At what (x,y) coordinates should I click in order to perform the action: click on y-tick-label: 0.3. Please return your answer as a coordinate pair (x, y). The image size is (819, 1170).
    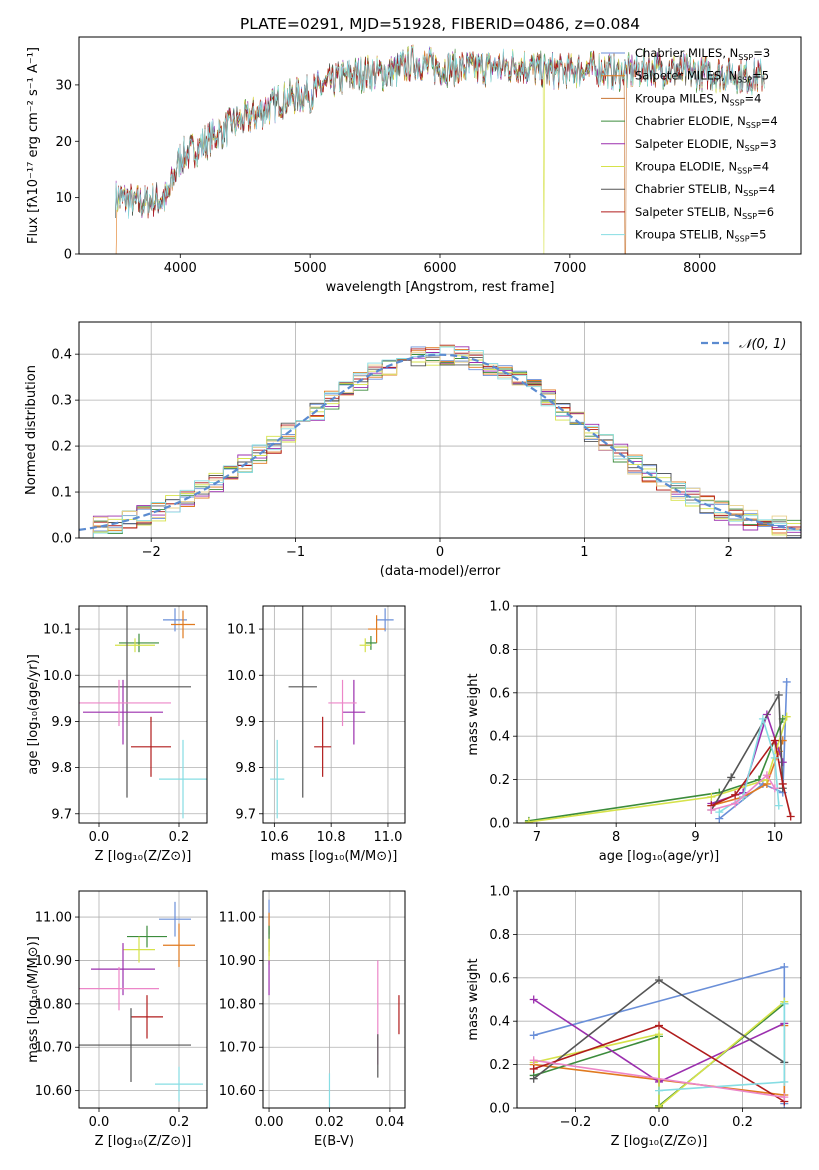
    Looking at the image, I should click on (61, 401).